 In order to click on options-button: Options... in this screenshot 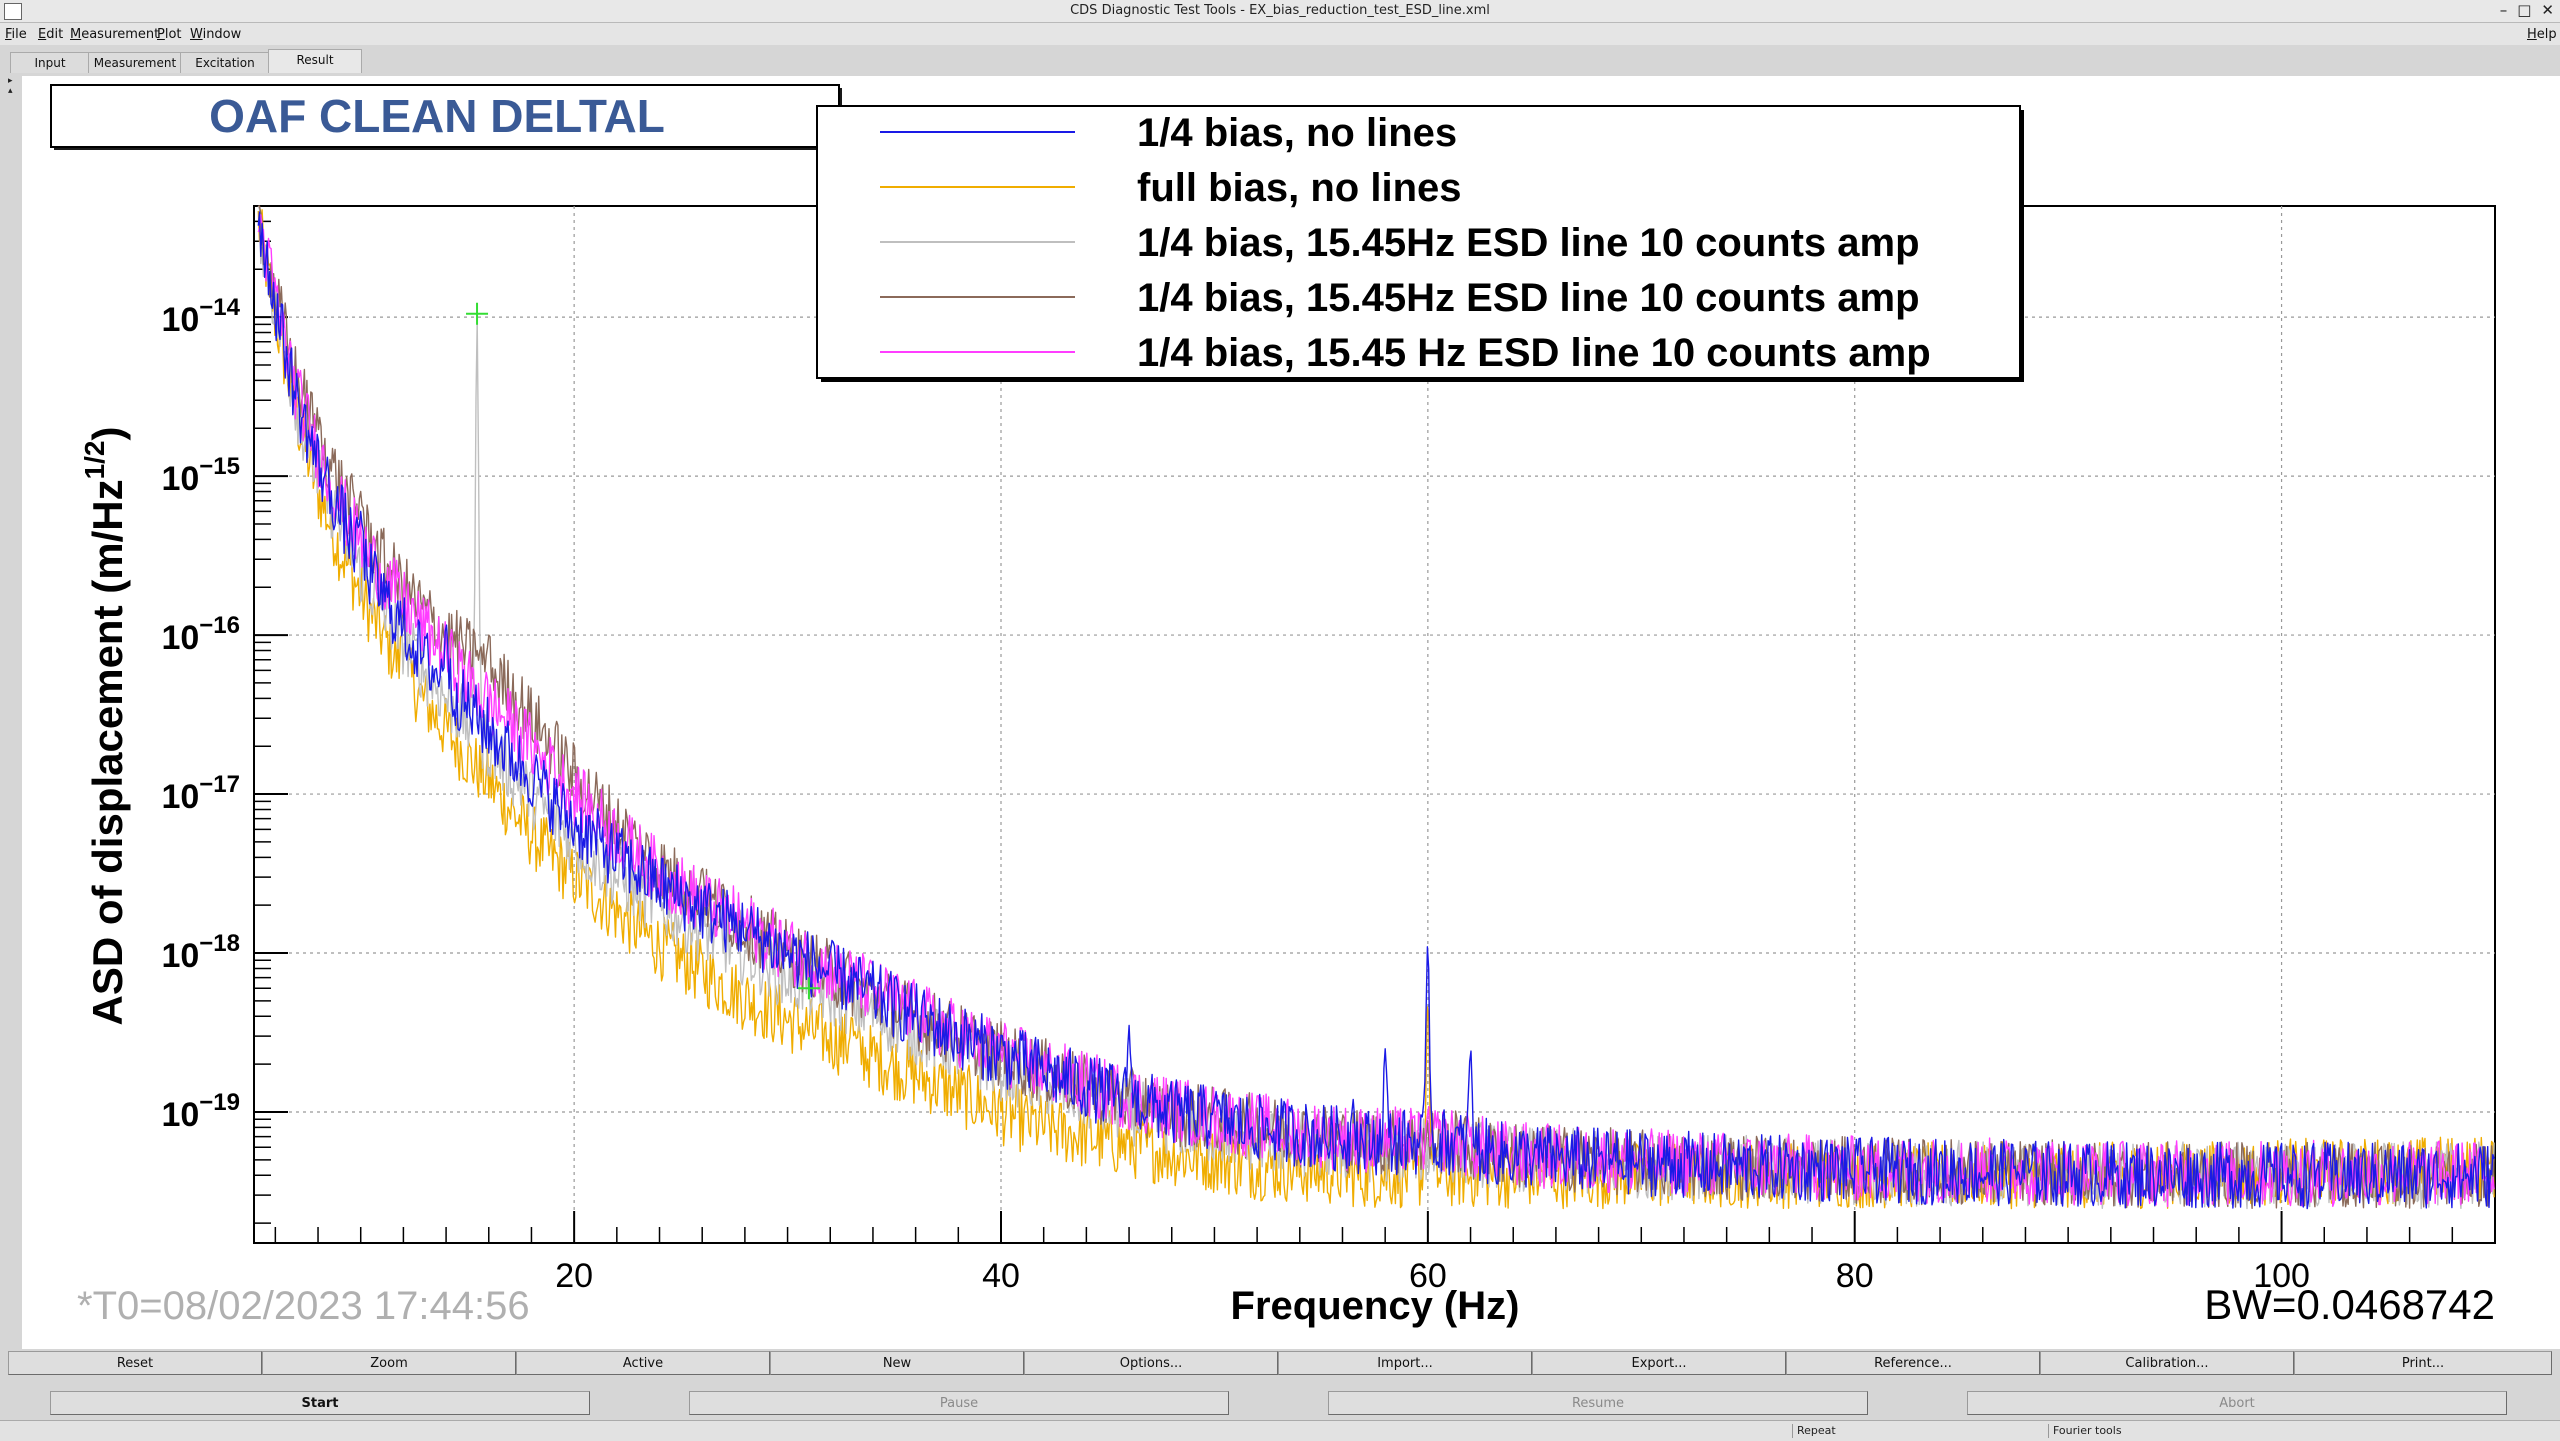, I will do `click(1151, 1363)`.